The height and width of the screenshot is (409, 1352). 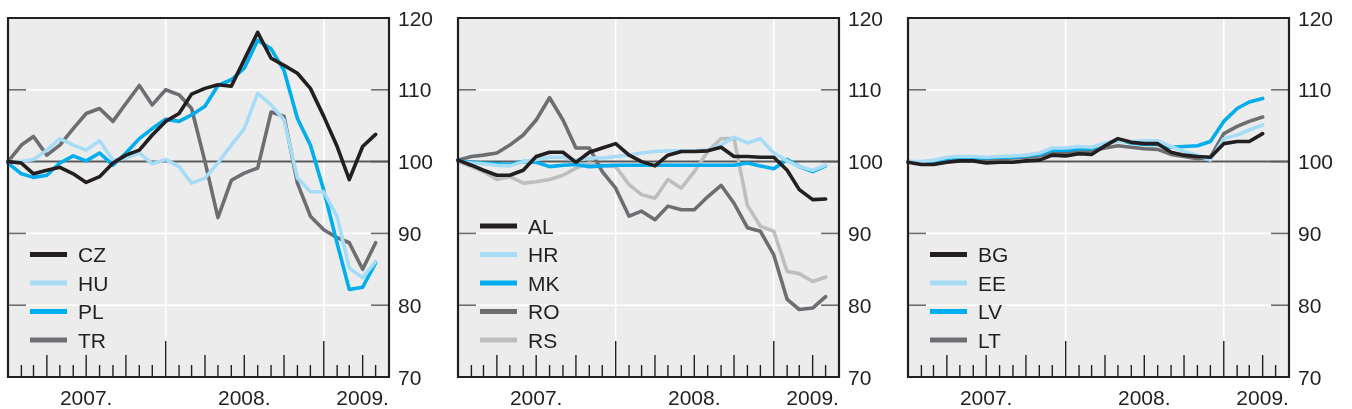 What do you see at coordinates (541, 226) in the screenshot?
I see `legend-label: AL` at bounding box center [541, 226].